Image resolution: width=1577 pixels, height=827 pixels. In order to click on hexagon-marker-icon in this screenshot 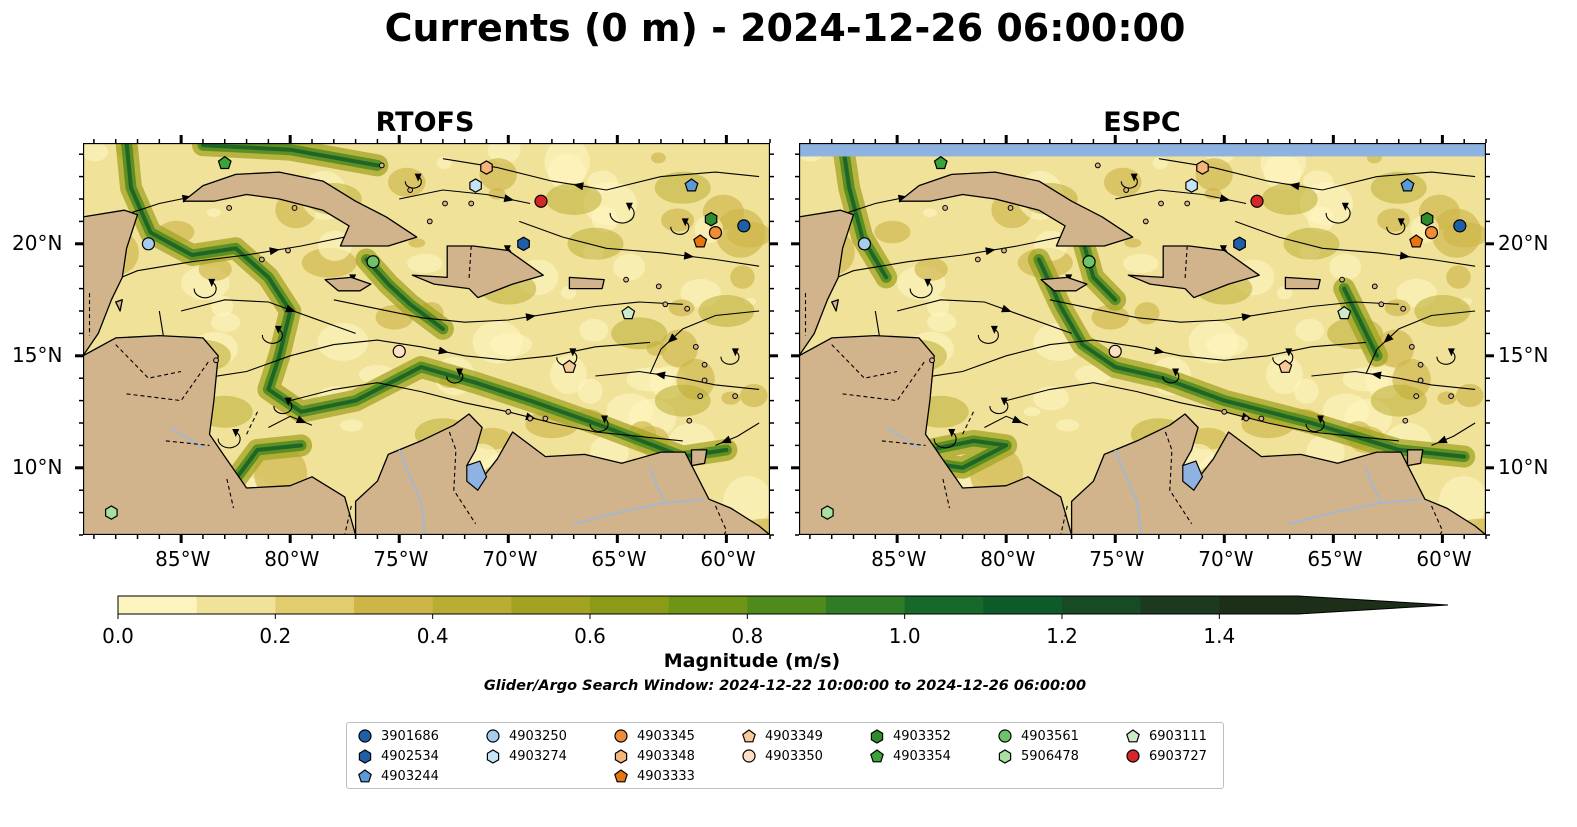, I will do `click(621, 756)`.